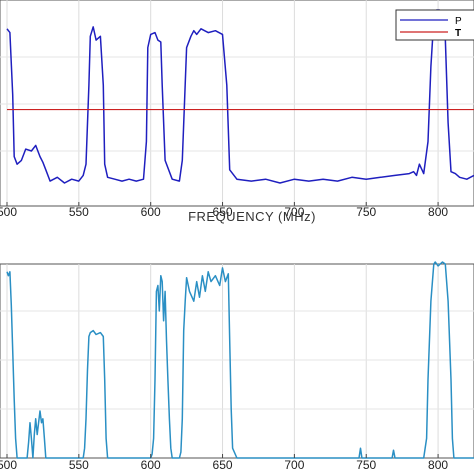  Describe the element at coordinates (458, 21) in the screenshot. I see `legend-label-p: P` at that location.